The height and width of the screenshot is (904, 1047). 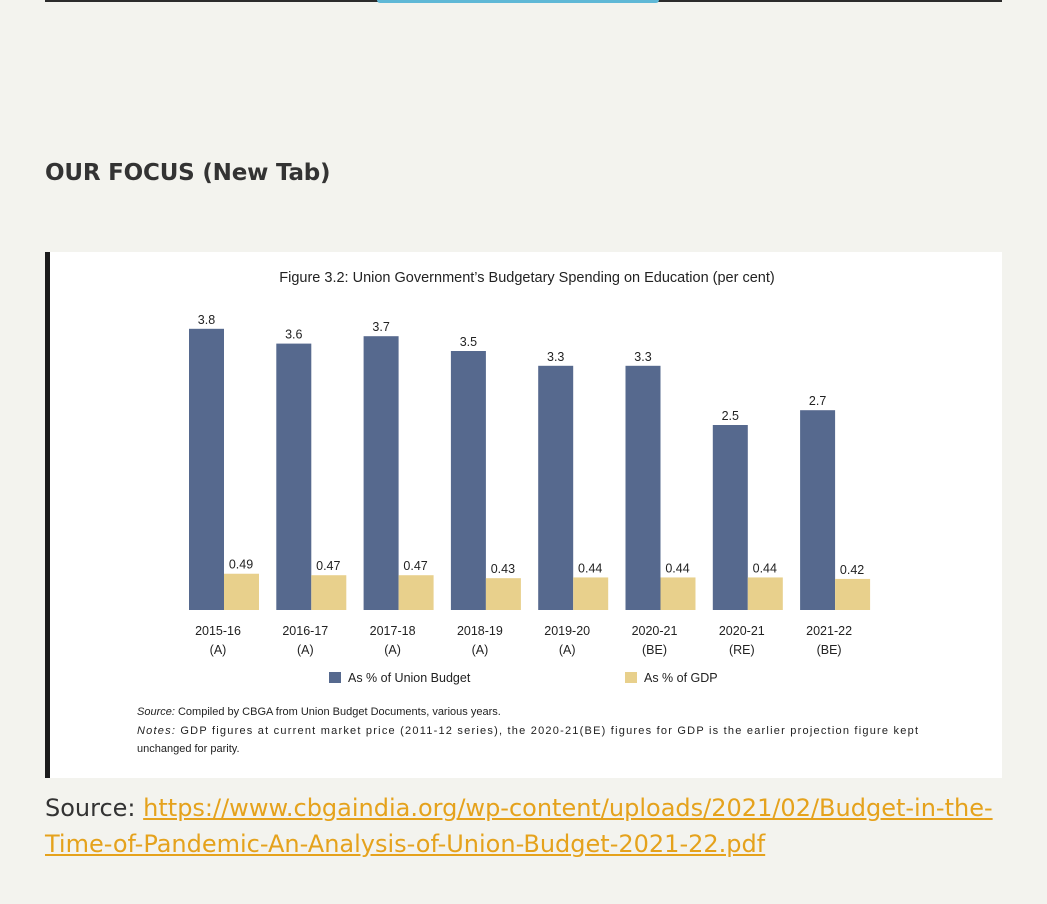 What do you see at coordinates (188, 173) in the screenshot?
I see `section-heading: OUR FOCUS (New Tab)` at bounding box center [188, 173].